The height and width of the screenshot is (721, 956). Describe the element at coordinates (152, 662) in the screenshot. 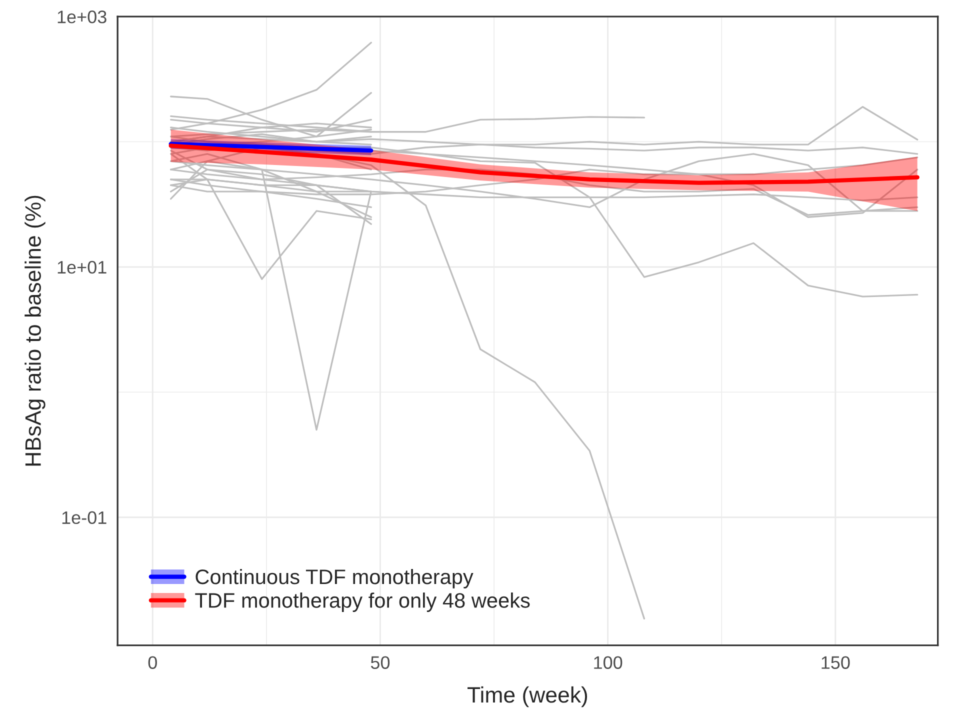

I see `x-tick-label: 0` at that location.